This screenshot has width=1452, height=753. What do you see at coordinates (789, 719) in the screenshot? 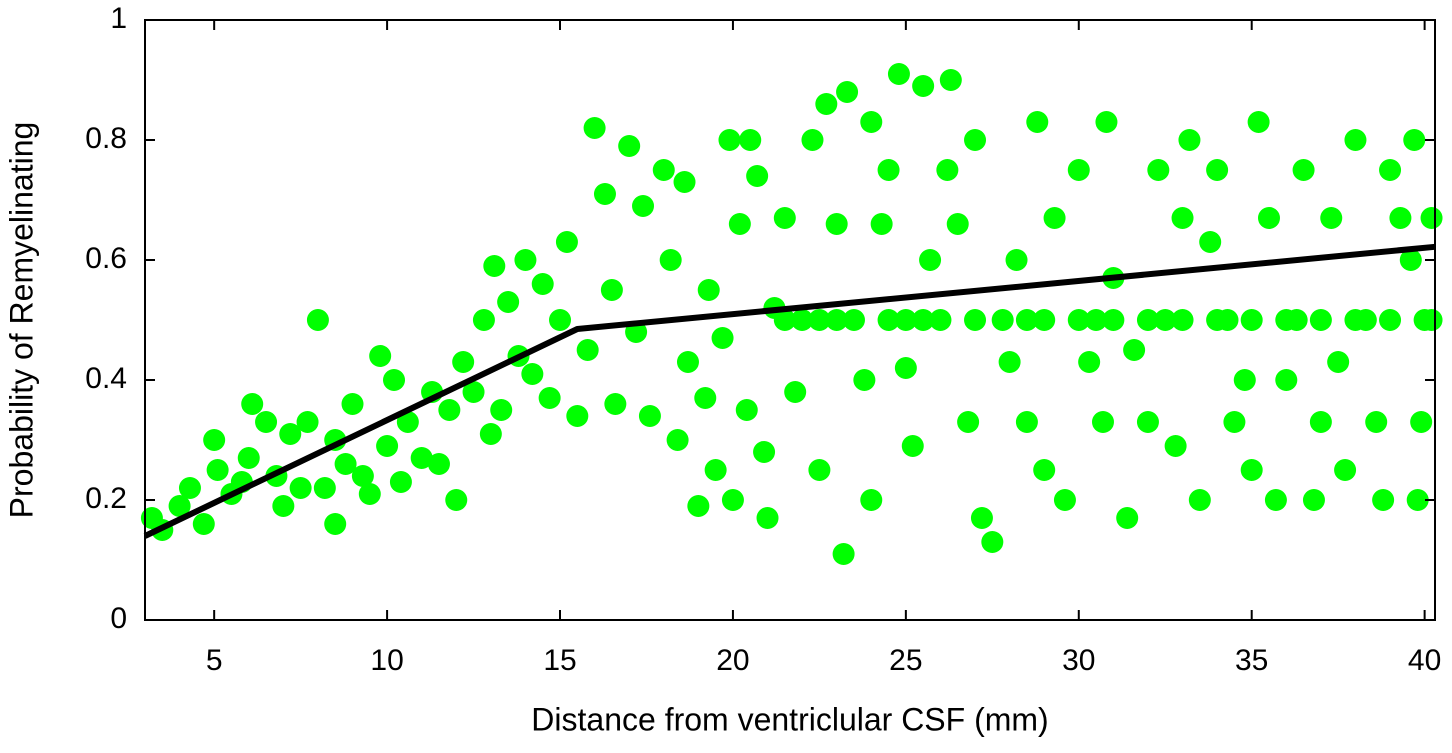
I see `x-axis-title: Distance from ventriclular CSF (mm)` at bounding box center [789, 719].